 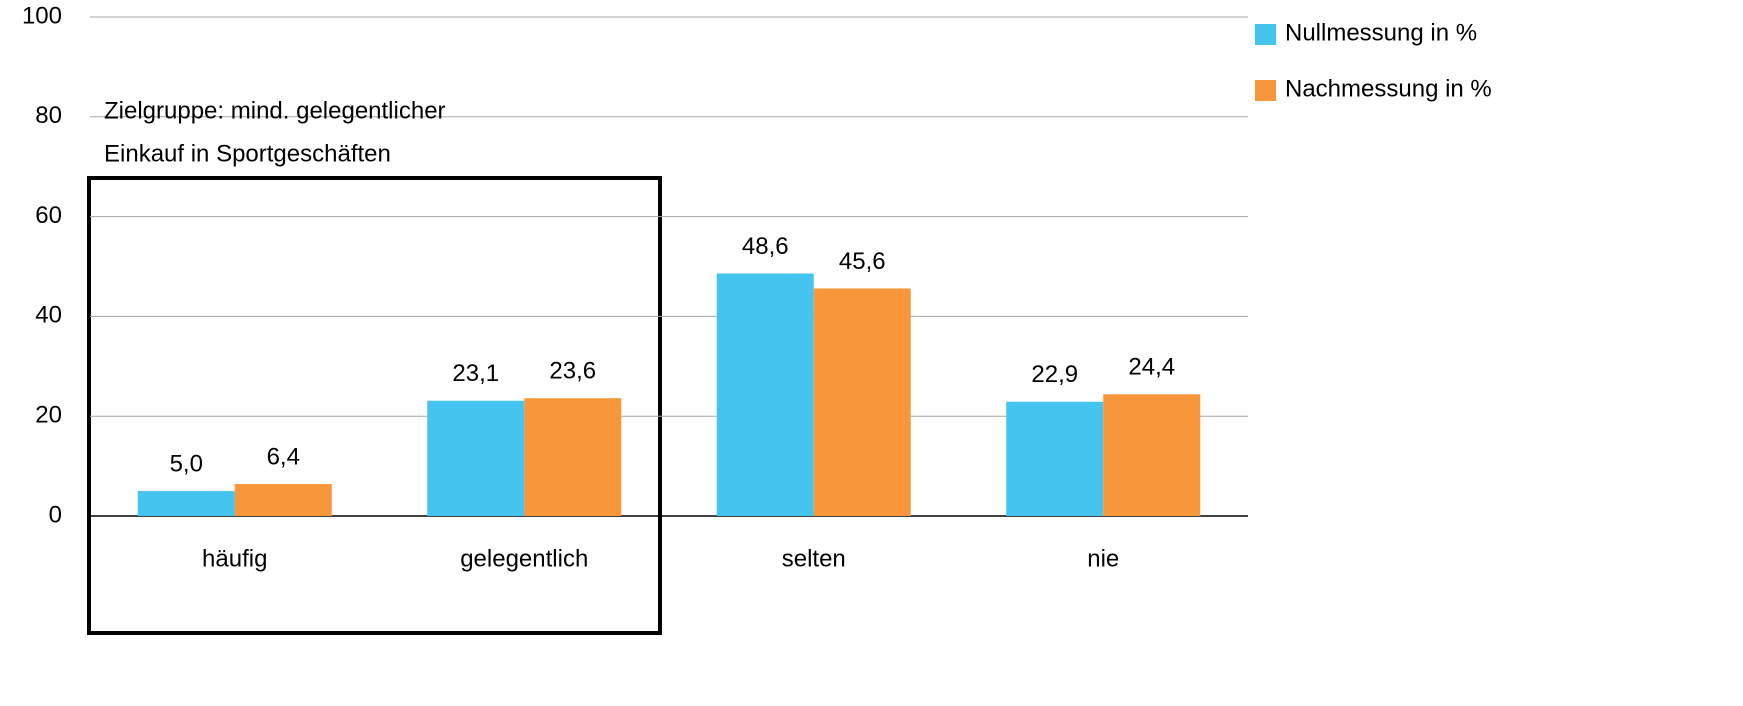 What do you see at coordinates (475, 373) in the screenshot?
I see `value-label: 23,1` at bounding box center [475, 373].